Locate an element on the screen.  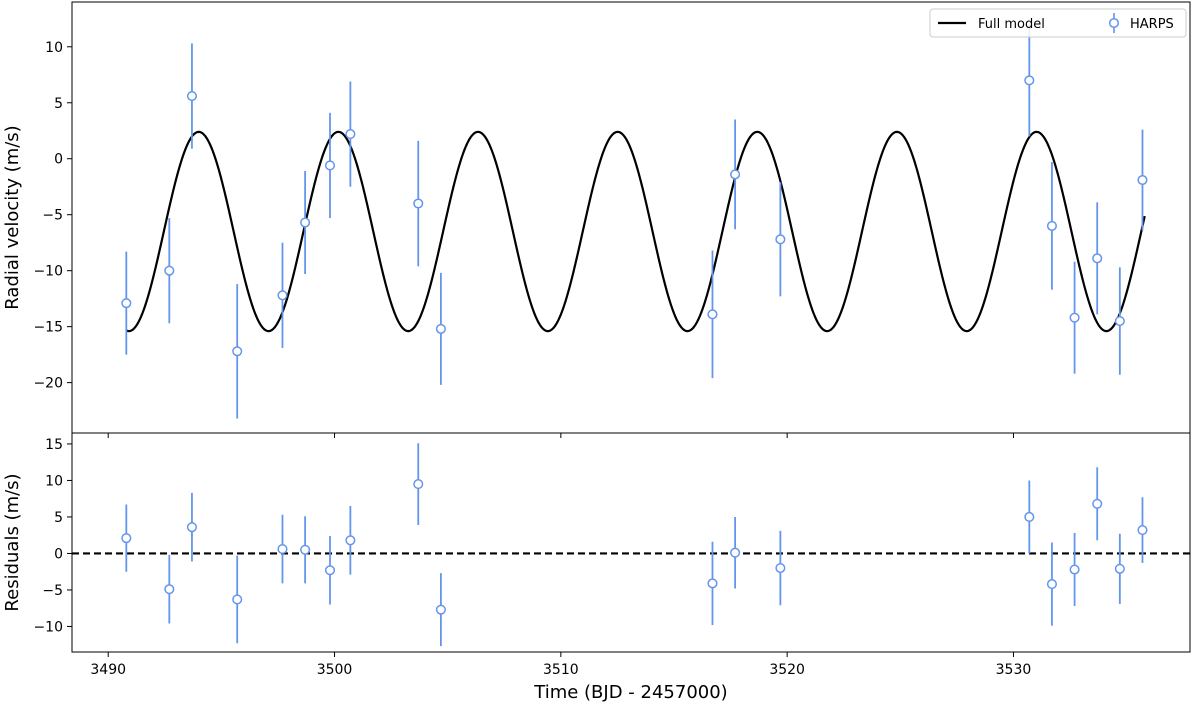
bottom-x-tick-label: 3510 is located at coordinates (561, 670).